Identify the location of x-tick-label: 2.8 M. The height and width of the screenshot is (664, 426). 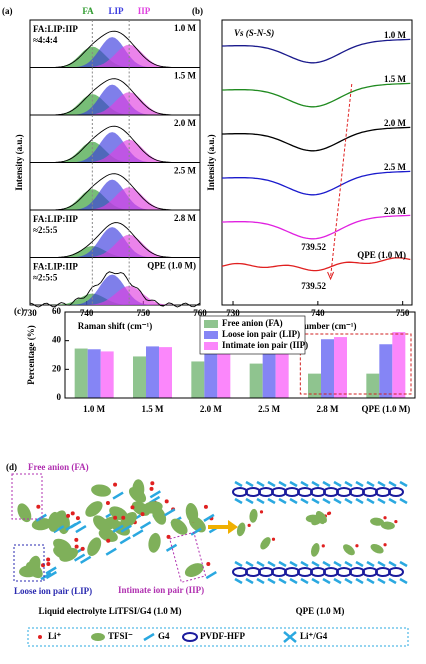
(328, 409).